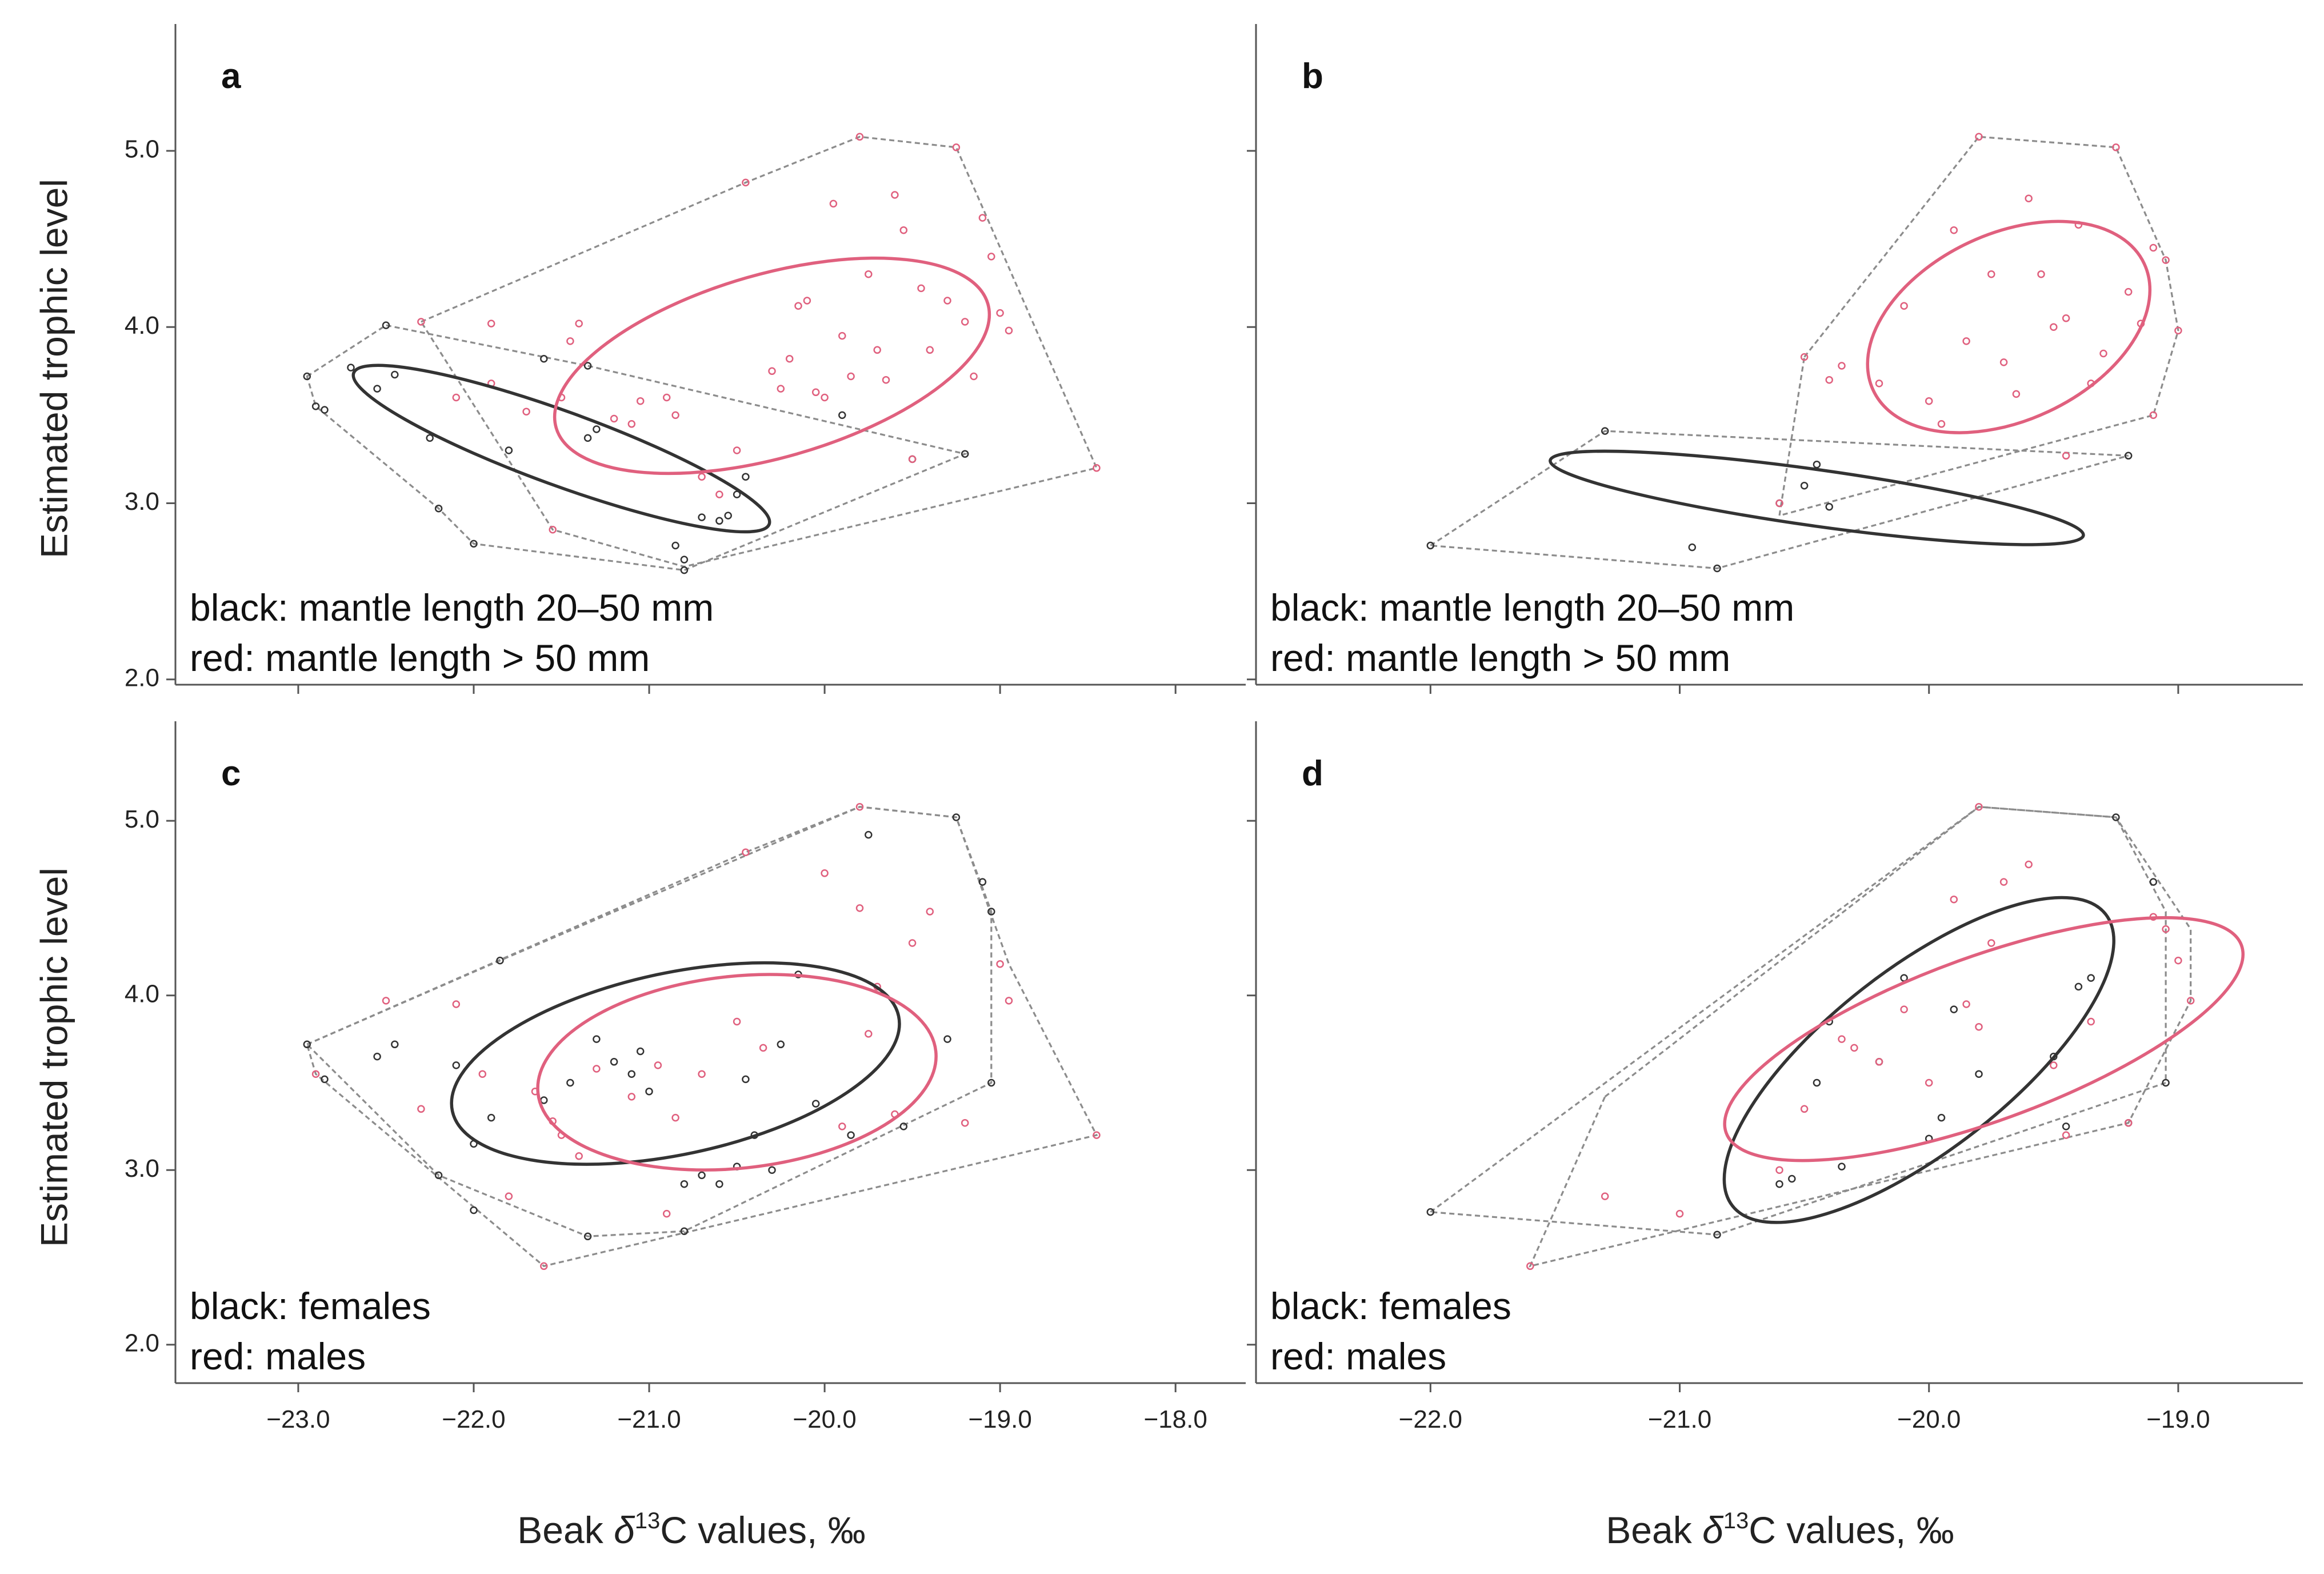 This screenshot has width=2324, height=1574. I want to click on panel-c-red-hull, so click(702, 1037).